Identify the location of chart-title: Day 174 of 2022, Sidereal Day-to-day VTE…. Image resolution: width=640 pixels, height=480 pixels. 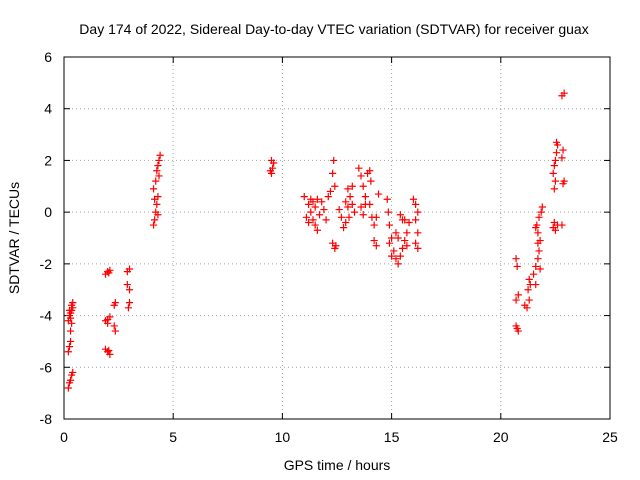
(333, 29).